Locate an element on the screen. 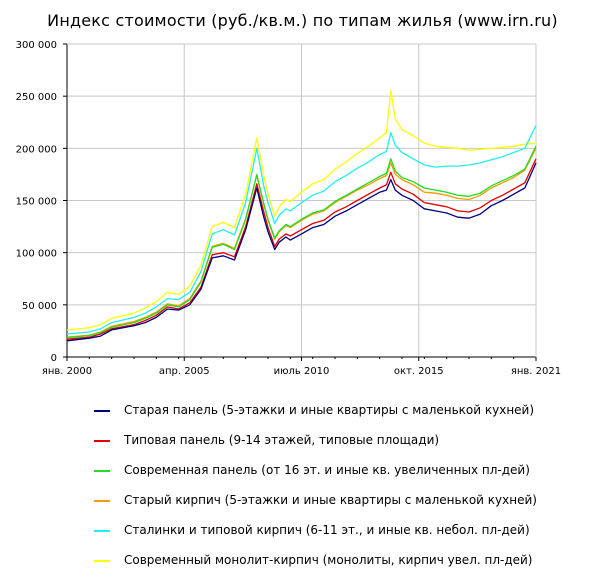 This screenshot has width=605, height=583. x-tick-label: янв. 2000 is located at coordinates (67, 371).